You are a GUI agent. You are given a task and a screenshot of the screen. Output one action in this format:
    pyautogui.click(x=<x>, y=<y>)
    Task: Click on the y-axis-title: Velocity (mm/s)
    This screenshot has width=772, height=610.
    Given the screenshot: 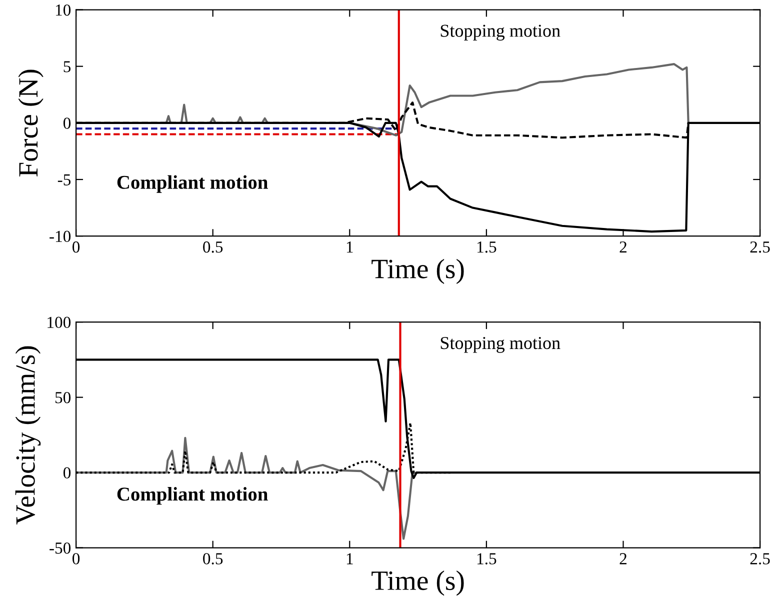 What is the action you would take?
    pyautogui.click(x=28, y=435)
    